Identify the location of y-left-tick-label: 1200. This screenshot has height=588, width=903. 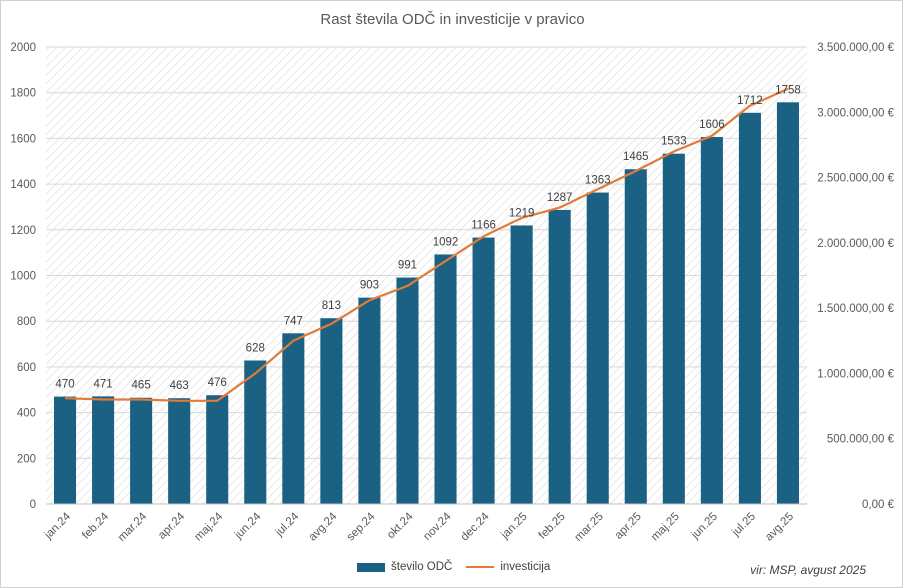
(23, 231).